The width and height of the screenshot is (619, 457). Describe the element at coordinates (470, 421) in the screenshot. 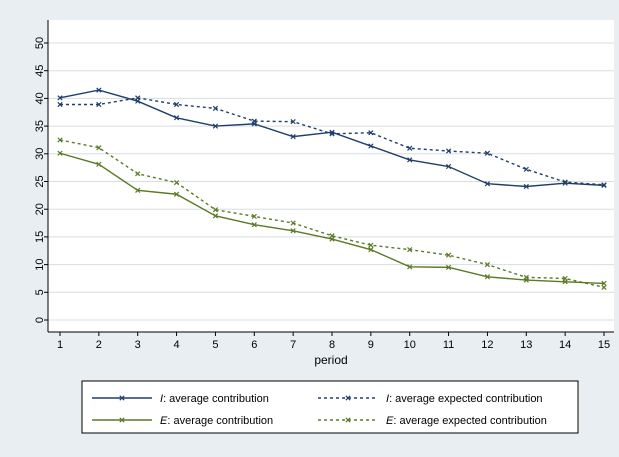

I see `legend-label-suffix: : average expected contribution` at that location.